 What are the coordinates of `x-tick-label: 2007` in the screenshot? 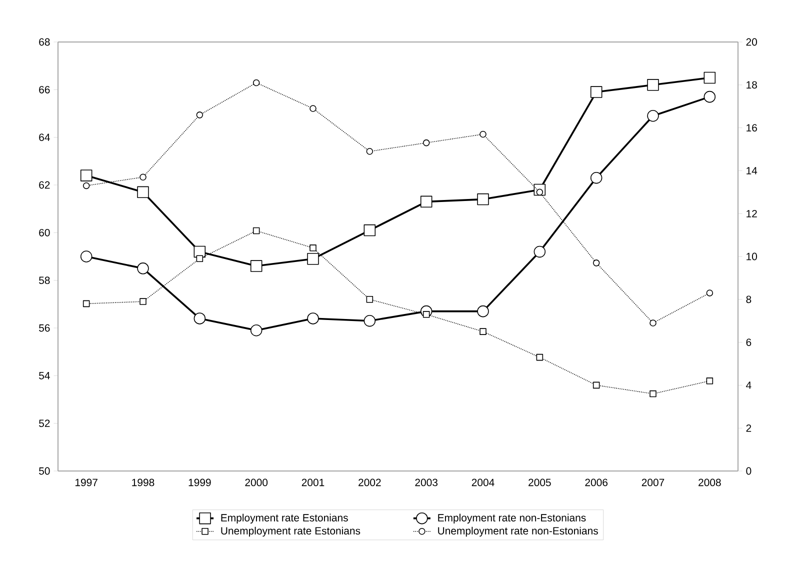 It's located at (653, 482).